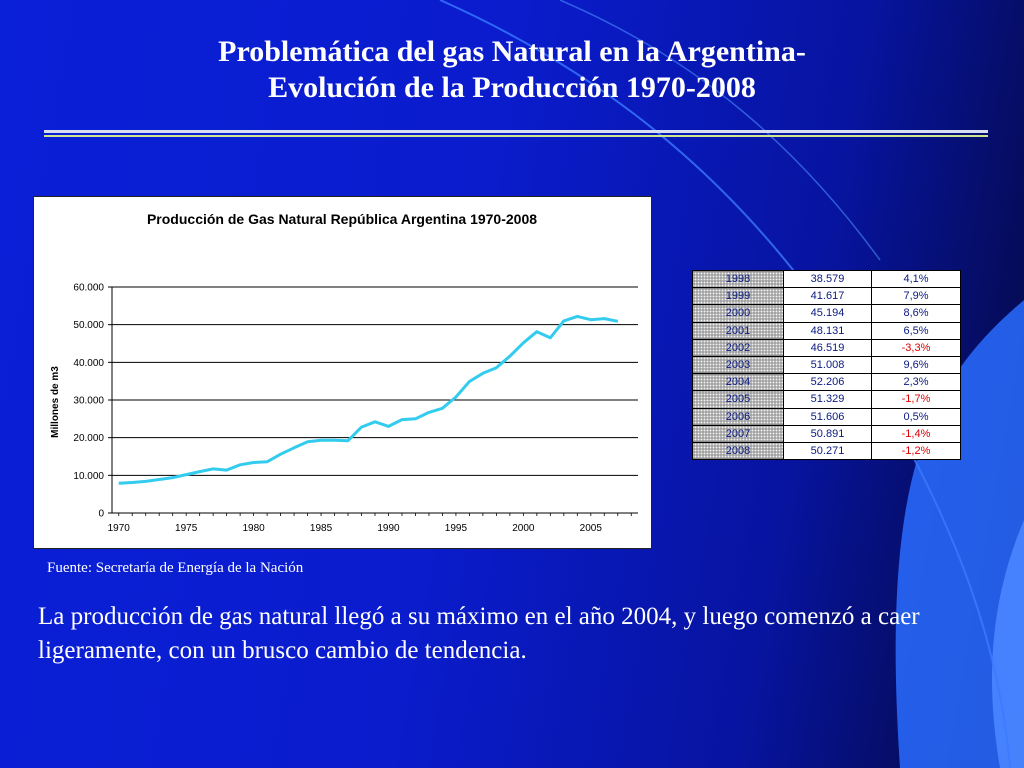 The height and width of the screenshot is (768, 1024). I want to click on year-cell: 2000, so click(738, 313).